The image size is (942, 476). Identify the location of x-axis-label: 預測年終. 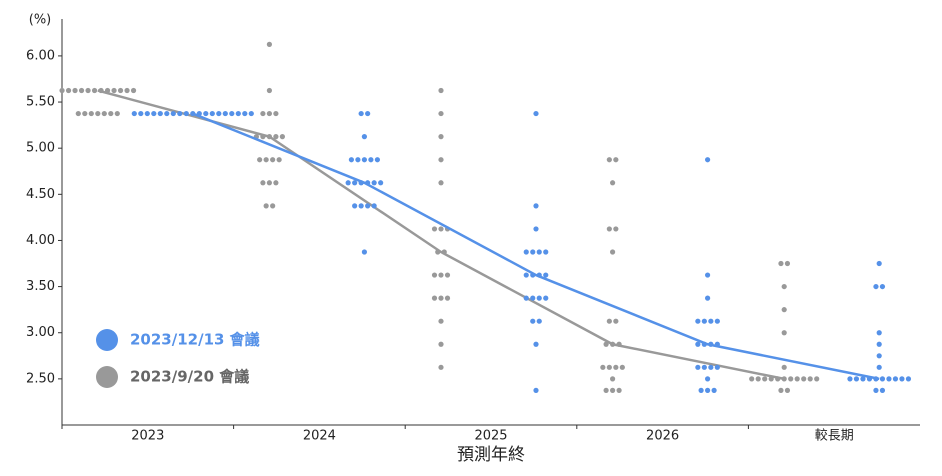
(491, 455).